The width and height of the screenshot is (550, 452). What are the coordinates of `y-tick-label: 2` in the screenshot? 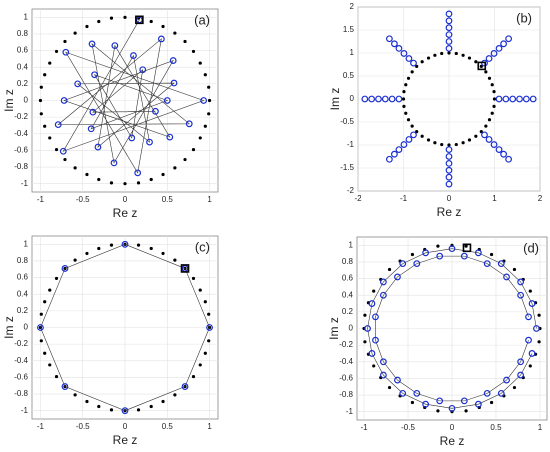 It's located at (352, 6).